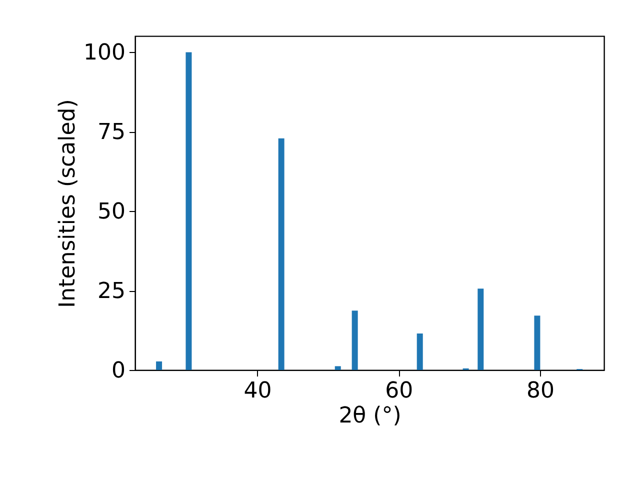  I want to click on y-tick-label: 50, so click(112, 212).